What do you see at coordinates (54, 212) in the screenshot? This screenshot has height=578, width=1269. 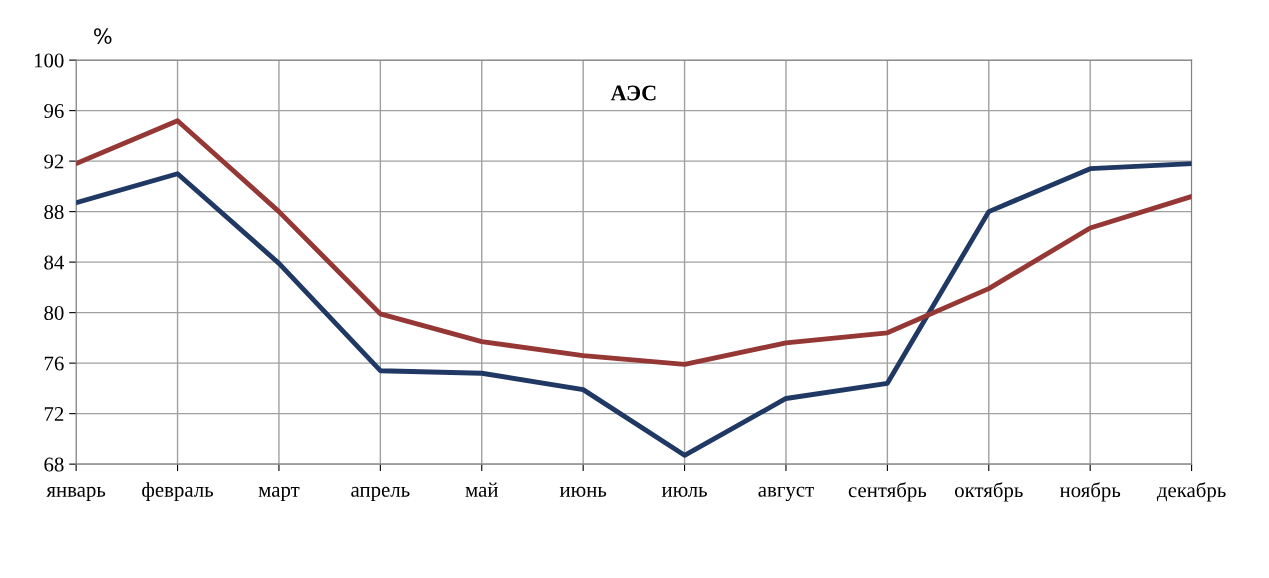 I see `y-tick-label: 88` at bounding box center [54, 212].